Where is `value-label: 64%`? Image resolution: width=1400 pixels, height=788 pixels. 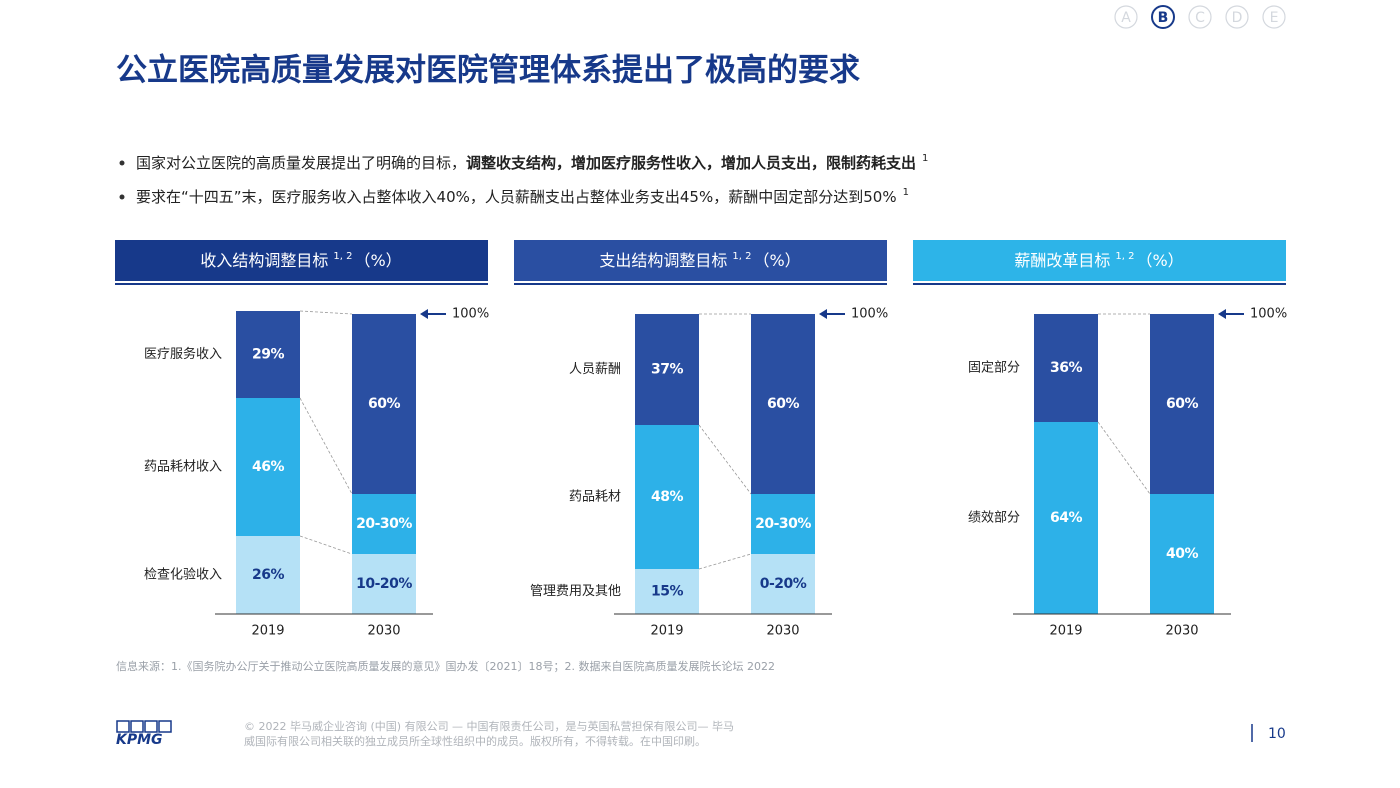 value-label: 64% is located at coordinates (1066, 518).